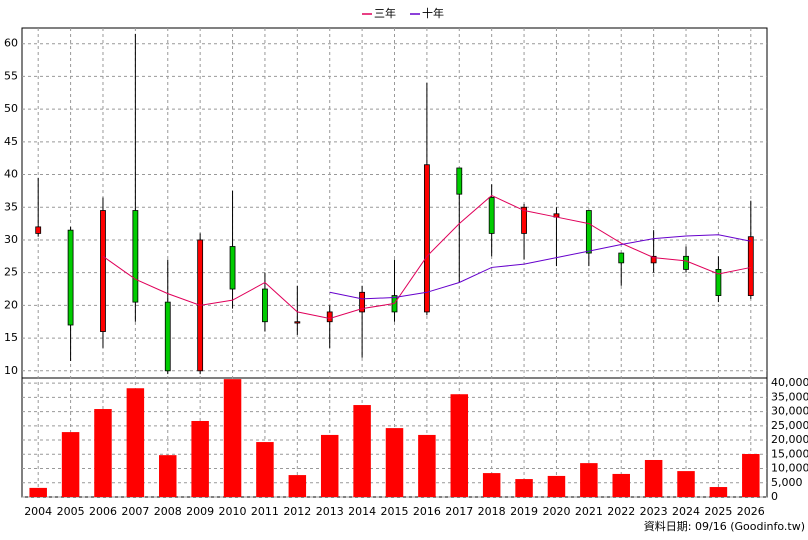 Image resolution: width=808 pixels, height=540 pixels. Describe the element at coordinates (11, 304) in the screenshot. I see `y-tick-label: 20` at that location.